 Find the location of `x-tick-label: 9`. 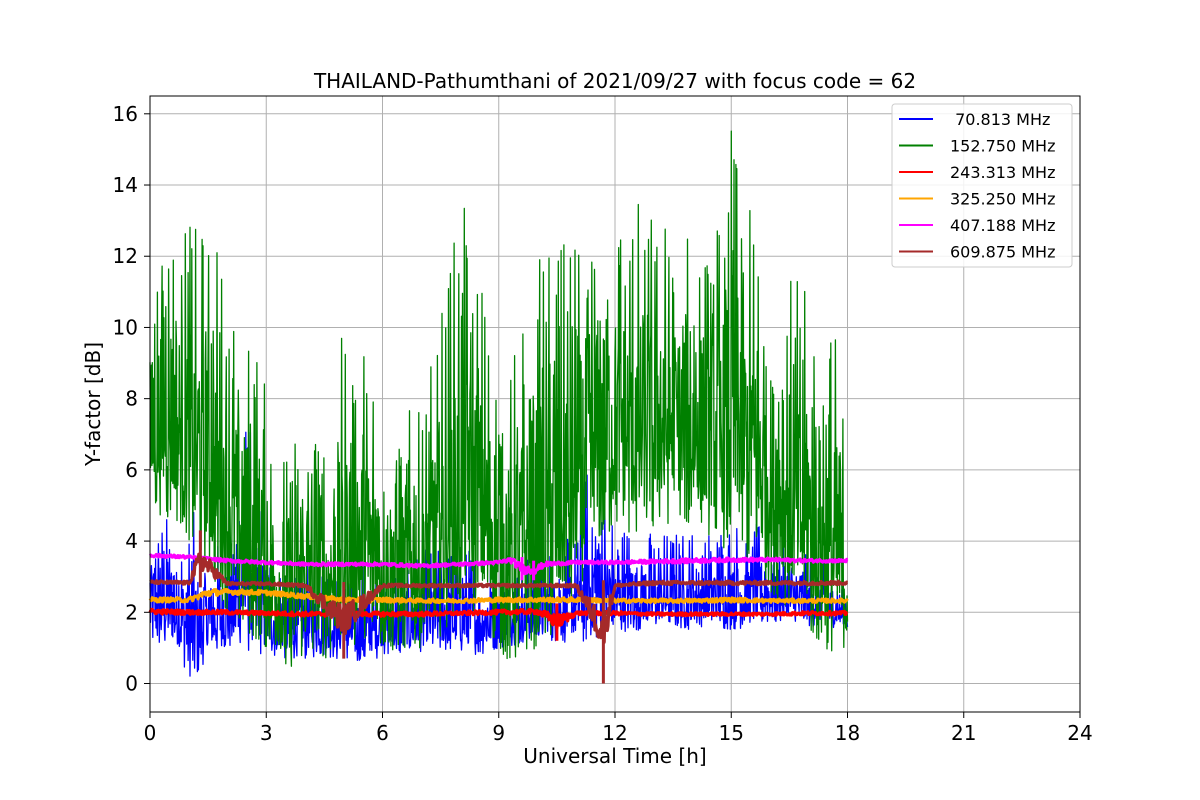

x-tick-label: 9 is located at coordinates (498, 733).